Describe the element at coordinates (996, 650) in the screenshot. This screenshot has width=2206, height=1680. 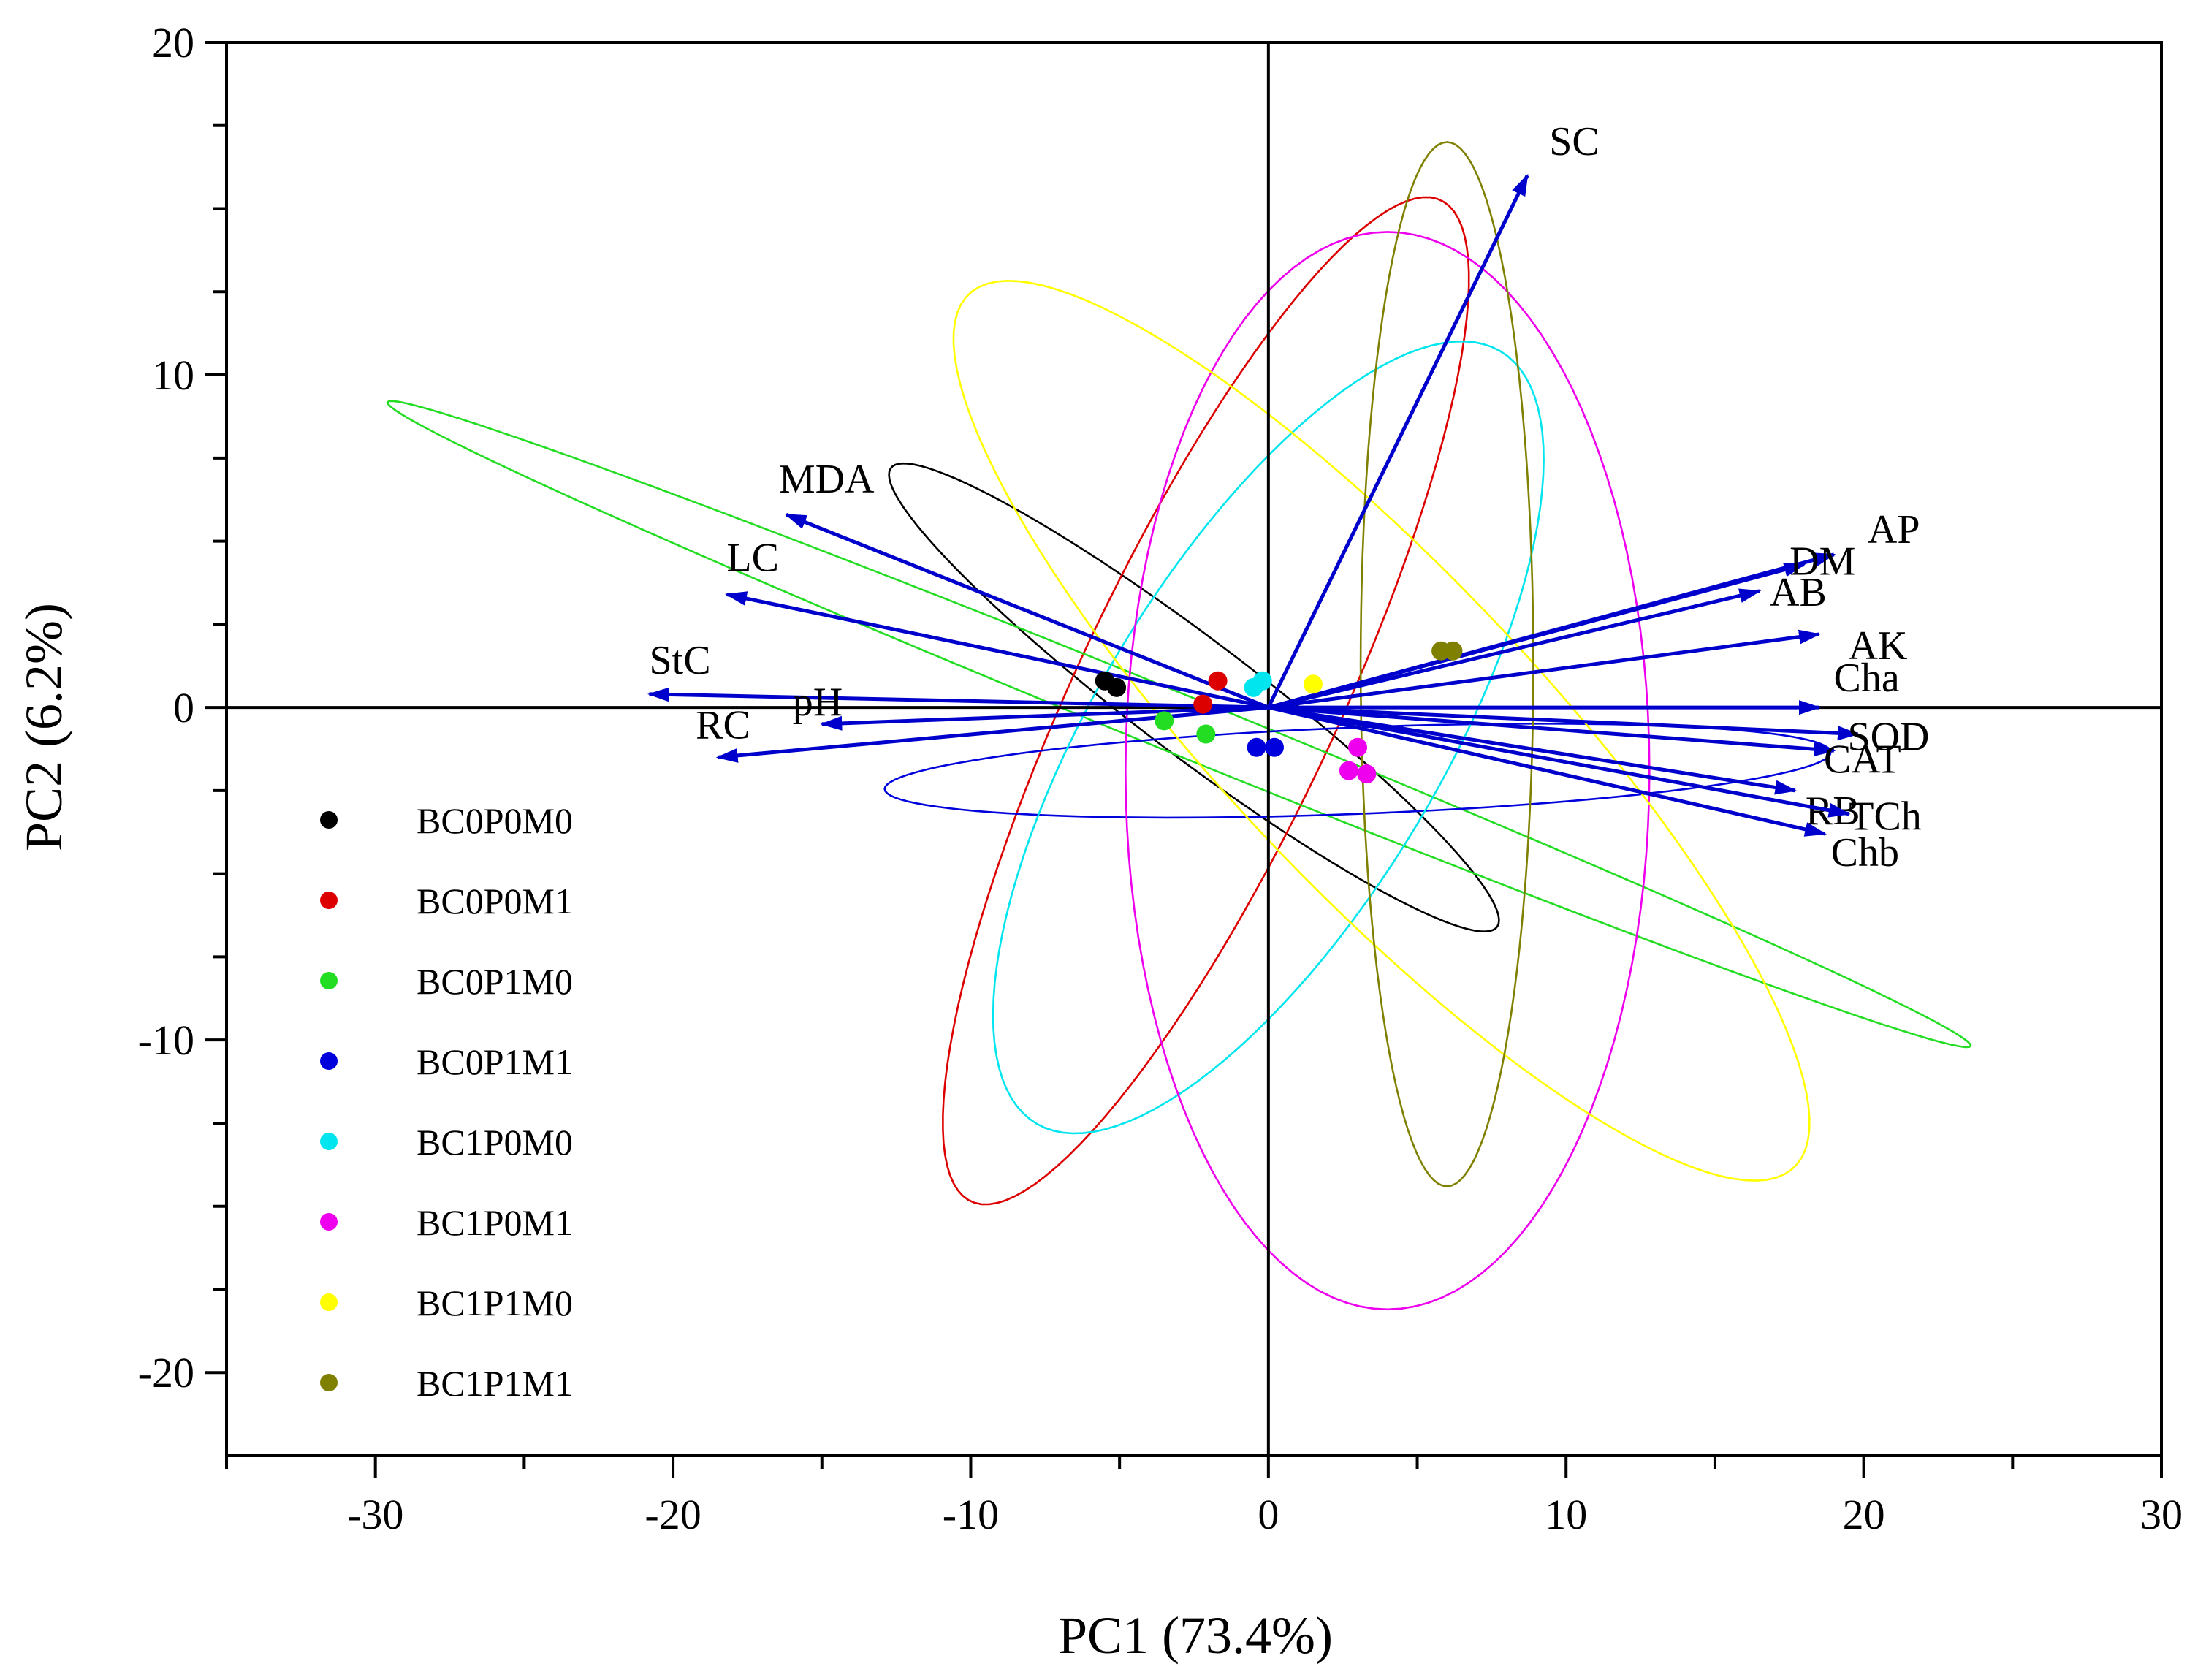
I see `loading-arrow-lc` at that location.